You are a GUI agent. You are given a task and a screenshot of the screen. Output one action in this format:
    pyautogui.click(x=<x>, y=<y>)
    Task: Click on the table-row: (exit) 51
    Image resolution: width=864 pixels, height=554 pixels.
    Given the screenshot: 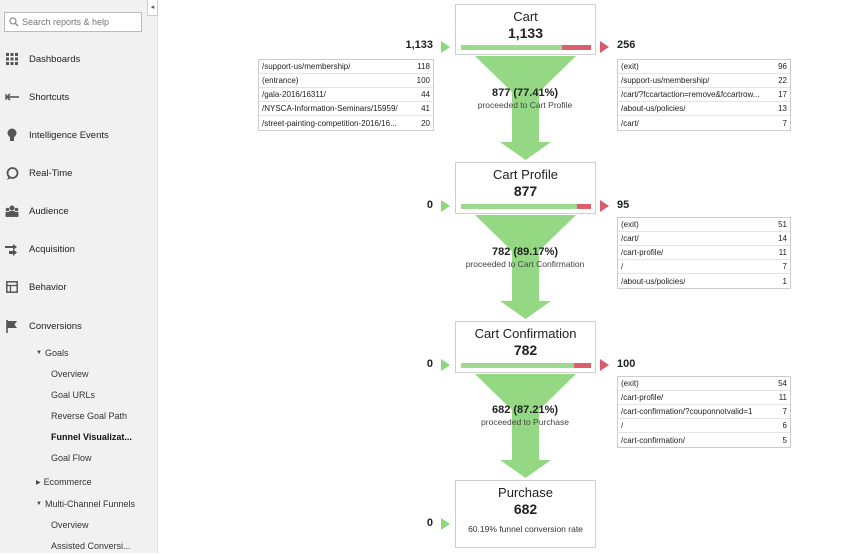 What is the action you would take?
    pyautogui.click(x=704, y=225)
    